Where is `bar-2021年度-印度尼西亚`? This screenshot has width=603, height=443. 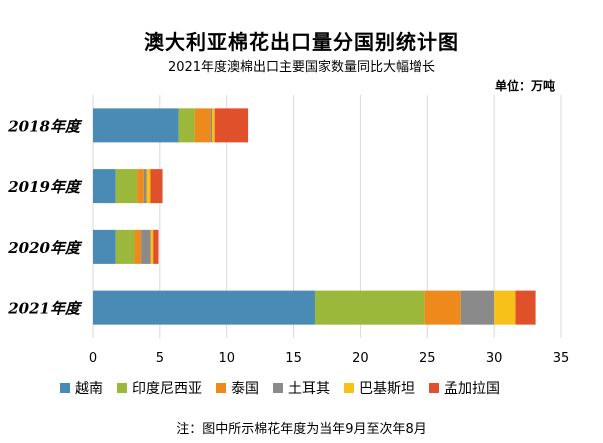 bar-2021年度-印度尼西亚 is located at coordinates (369, 307).